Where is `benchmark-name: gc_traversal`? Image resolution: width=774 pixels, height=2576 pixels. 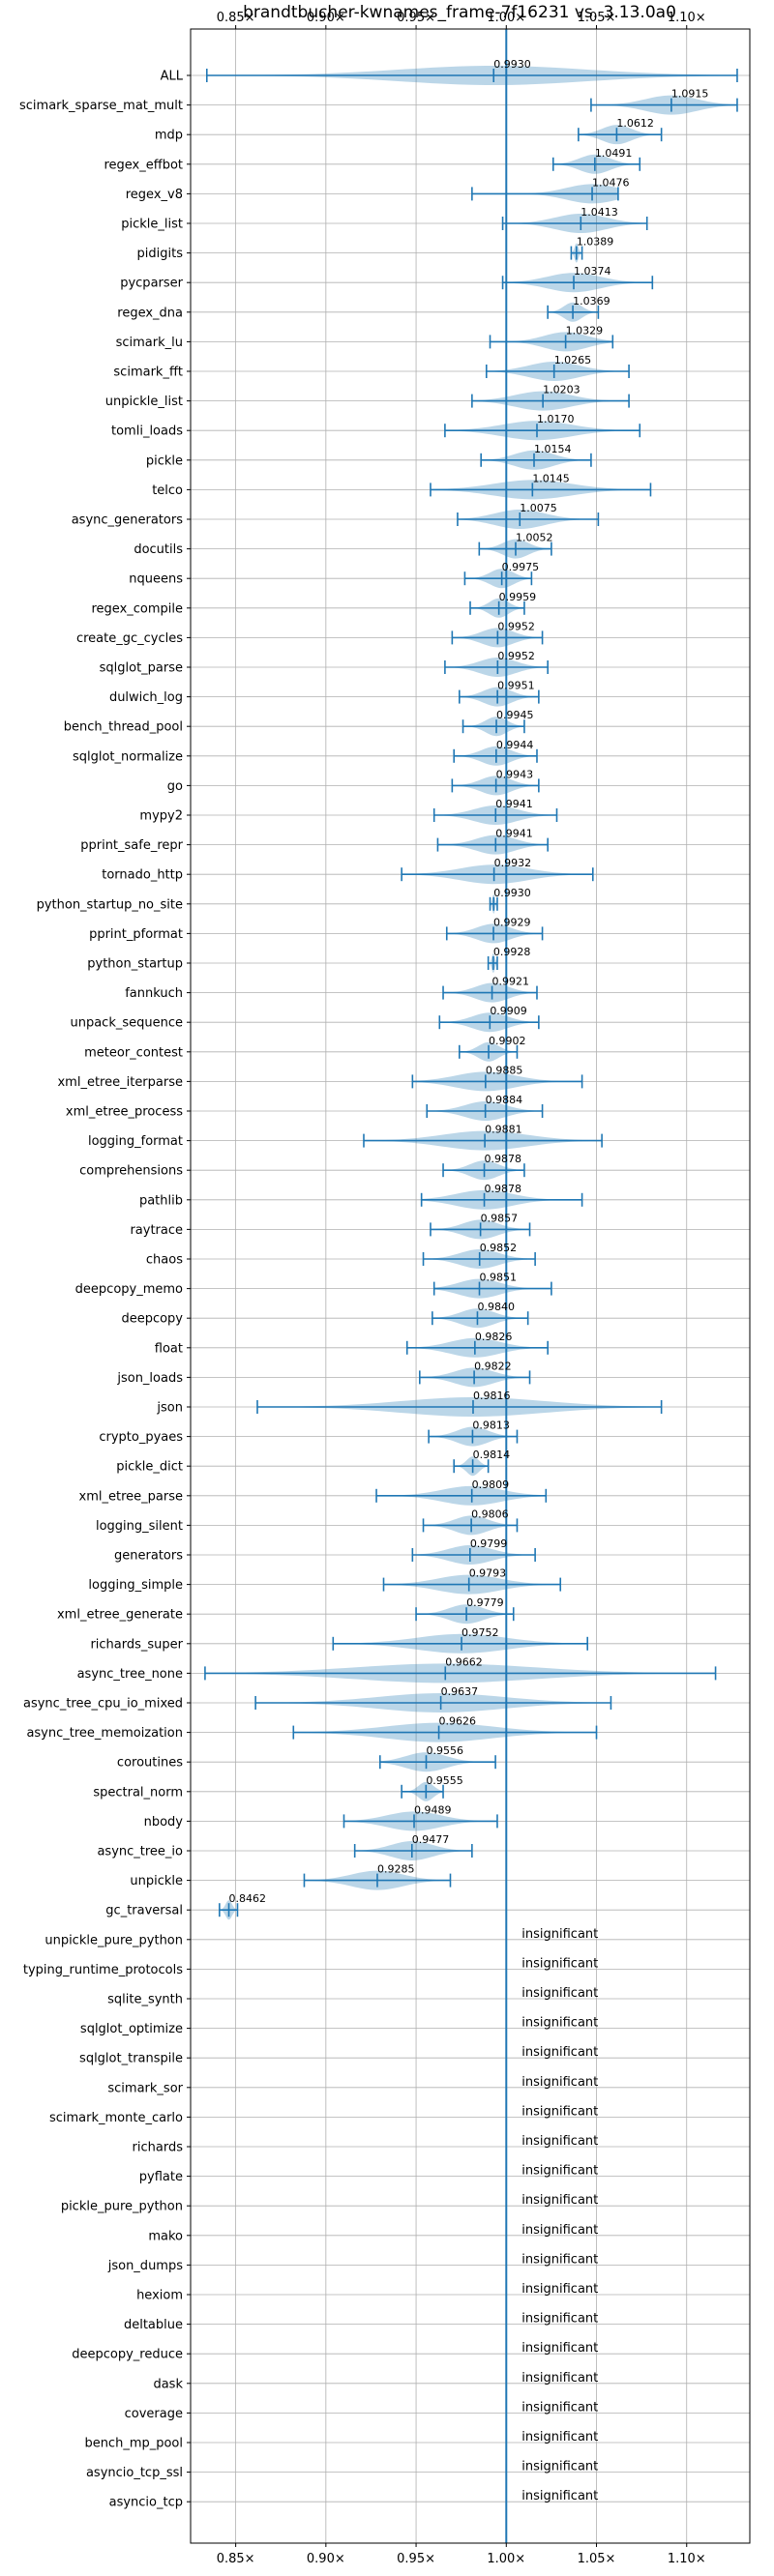
benchmark-name: gc_traversal is located at coordinates (144, 1911).